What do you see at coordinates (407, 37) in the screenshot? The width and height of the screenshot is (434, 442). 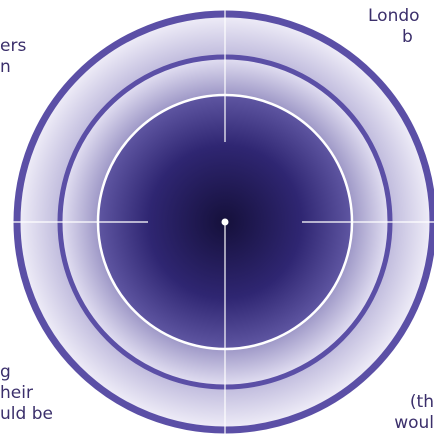 I see `text-line: b` at bounding box center [407, 37].